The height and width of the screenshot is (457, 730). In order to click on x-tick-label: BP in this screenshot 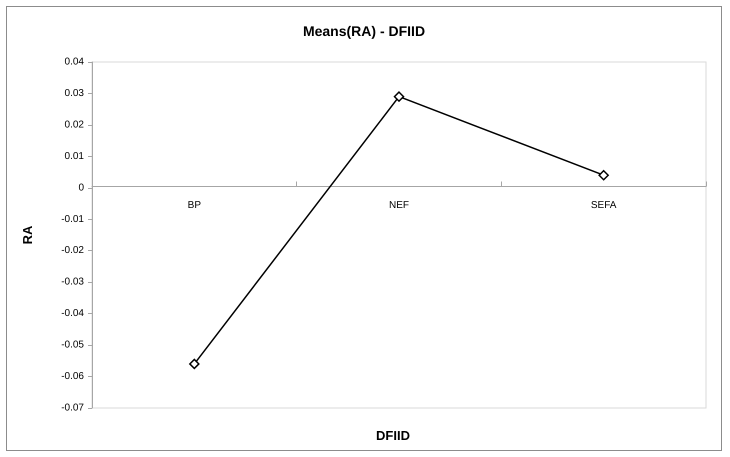, I will do `click(195, 206)`.